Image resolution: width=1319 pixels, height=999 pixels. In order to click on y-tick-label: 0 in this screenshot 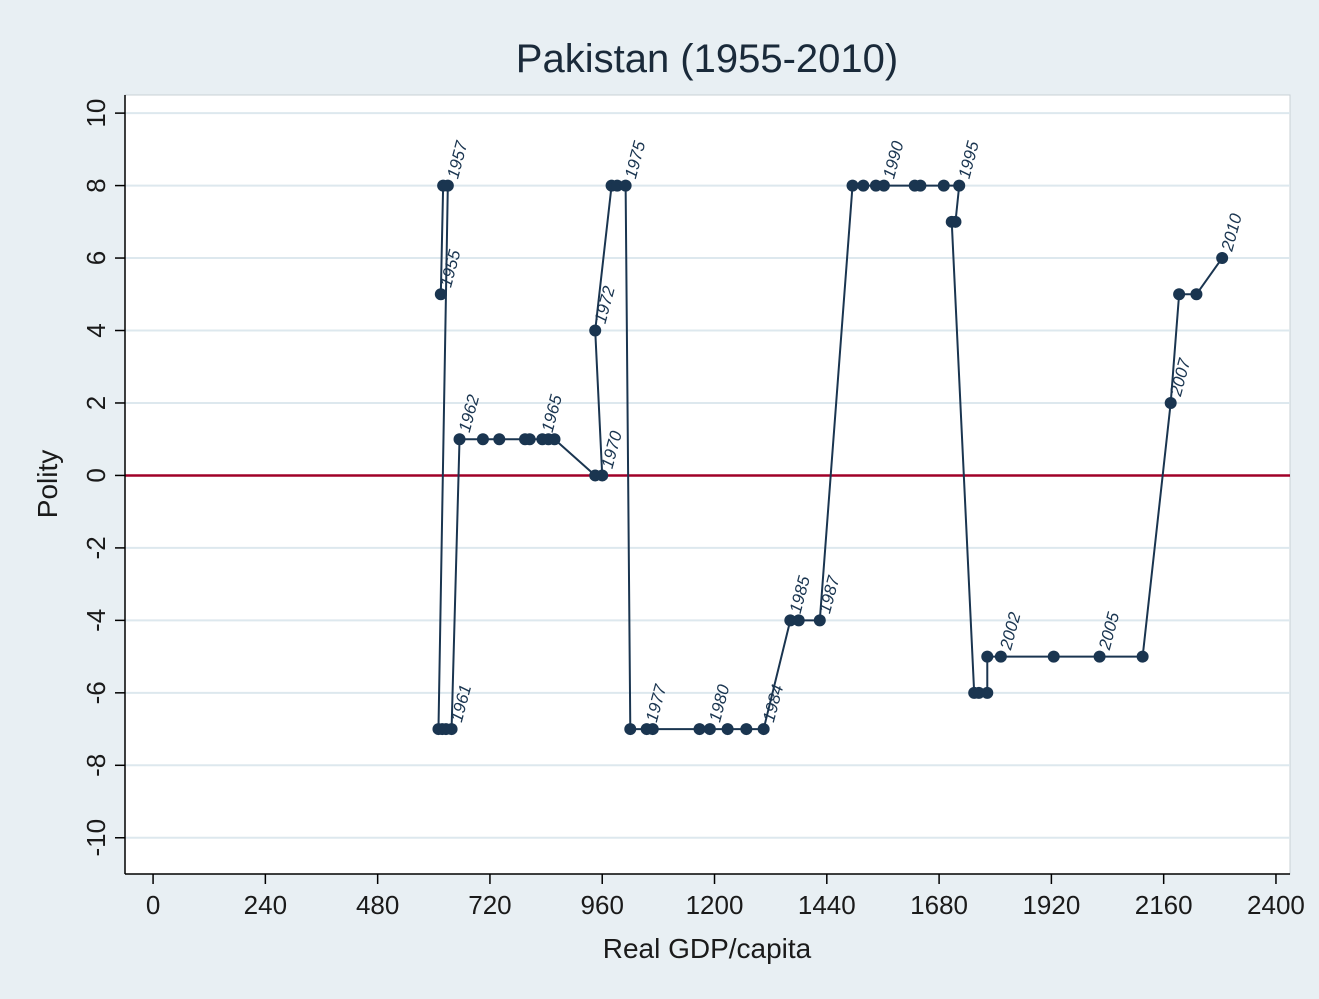, I will do `click(96, 475)`.